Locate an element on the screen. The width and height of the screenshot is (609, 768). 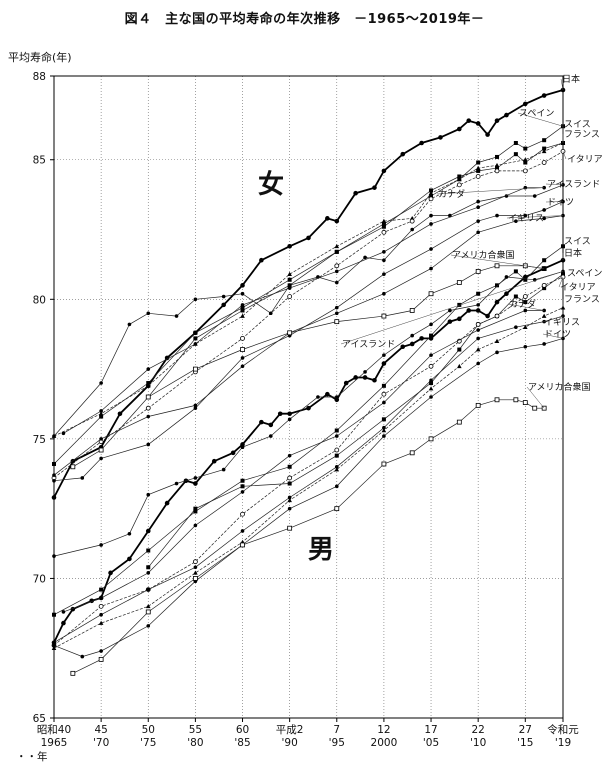
x-tick-label: 22 is located at coordinates (477, 730).